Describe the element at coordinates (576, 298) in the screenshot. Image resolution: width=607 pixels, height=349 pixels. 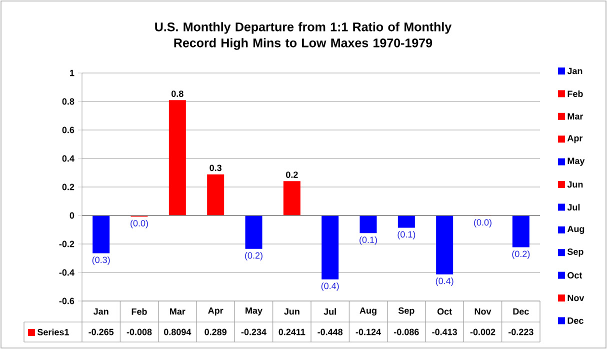
I see `category-label: Nov` at that location.